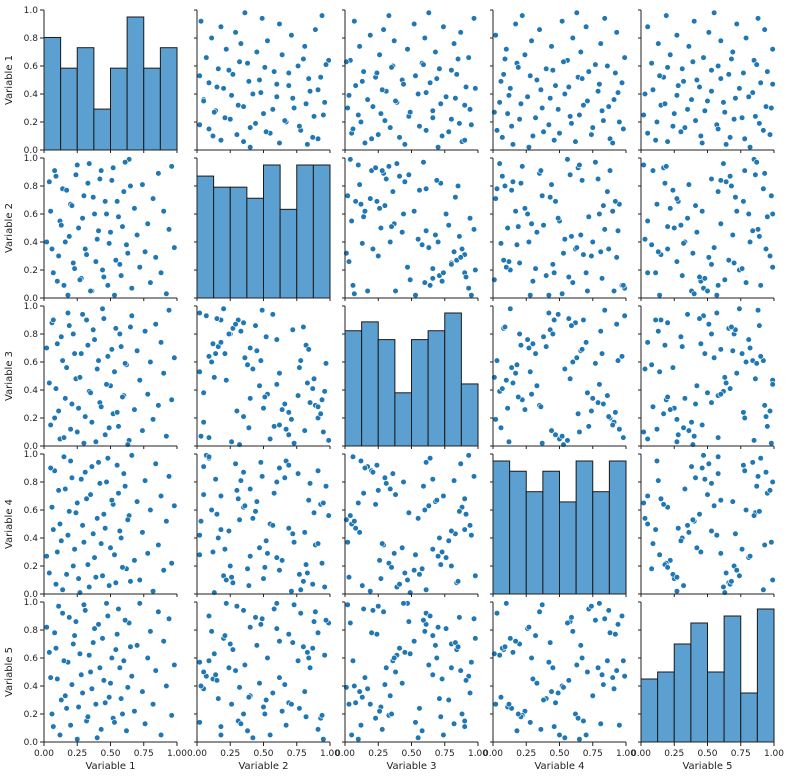 The height and width of the screenshot is (784, 794). What do you see at coordinates (31, 39) in the screenshot?
I see `y-tick-label: 0.8` at bounding box center [31, 39].